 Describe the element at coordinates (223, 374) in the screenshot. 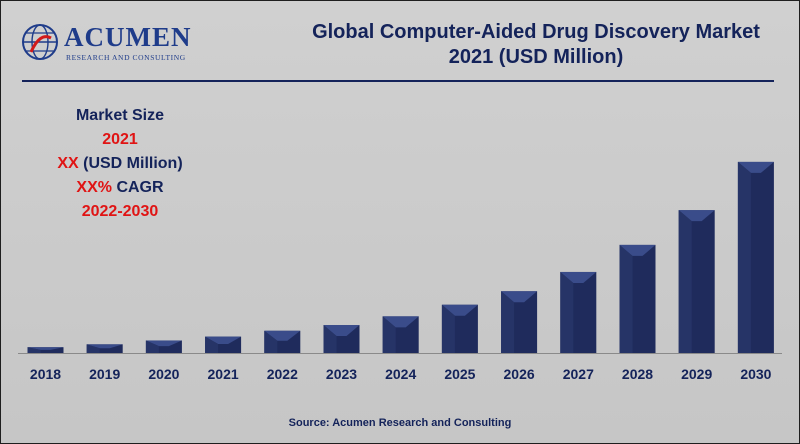

I see `x-tick-label-2021: 2021` at that location.